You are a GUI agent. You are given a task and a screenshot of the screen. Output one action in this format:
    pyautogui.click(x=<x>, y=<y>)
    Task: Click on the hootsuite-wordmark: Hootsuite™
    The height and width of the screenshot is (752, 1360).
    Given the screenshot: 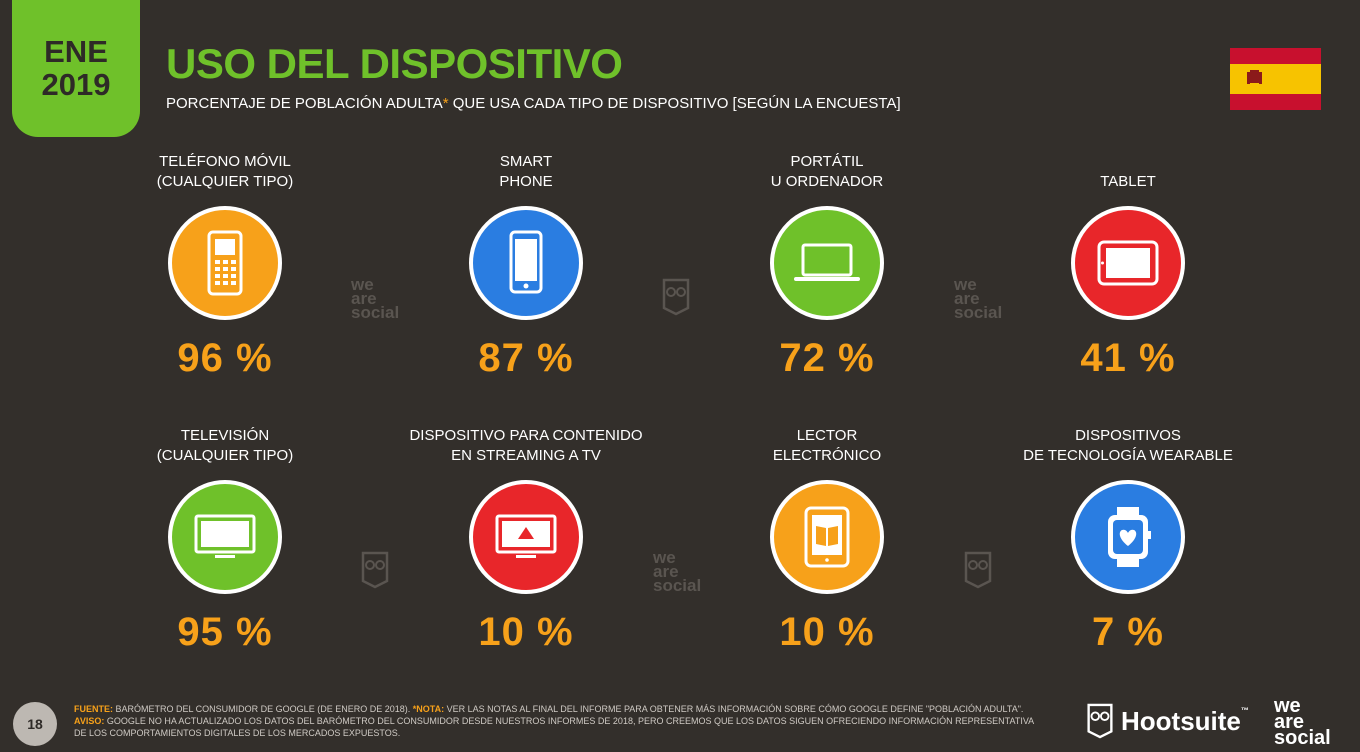 What is the action you would take?
    pyautogui.click(x=1185, y=720)
    